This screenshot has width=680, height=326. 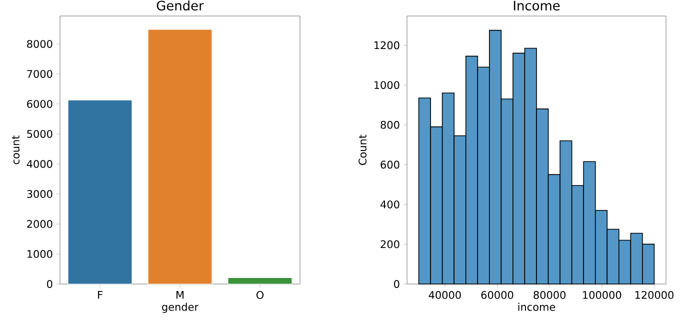 I want to click on y-tick-label: 600, so click(x=390, y=164).